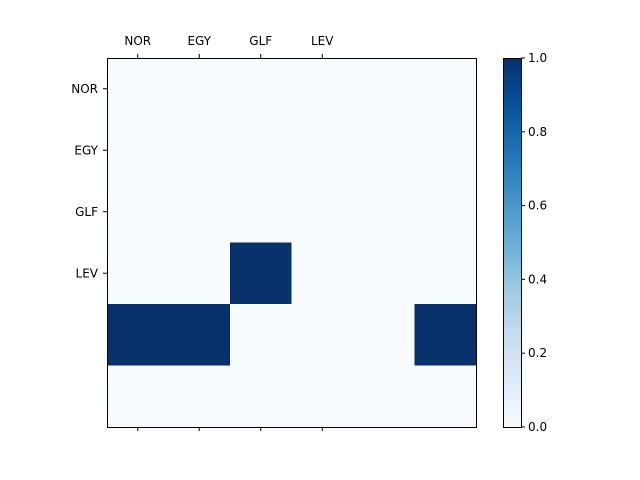 The width and height of the screenshot is (640, 480). Describe the element at coordinates (537, 427) in the screenshot. I see `colorbar-tick-label: 0.0` at that location.